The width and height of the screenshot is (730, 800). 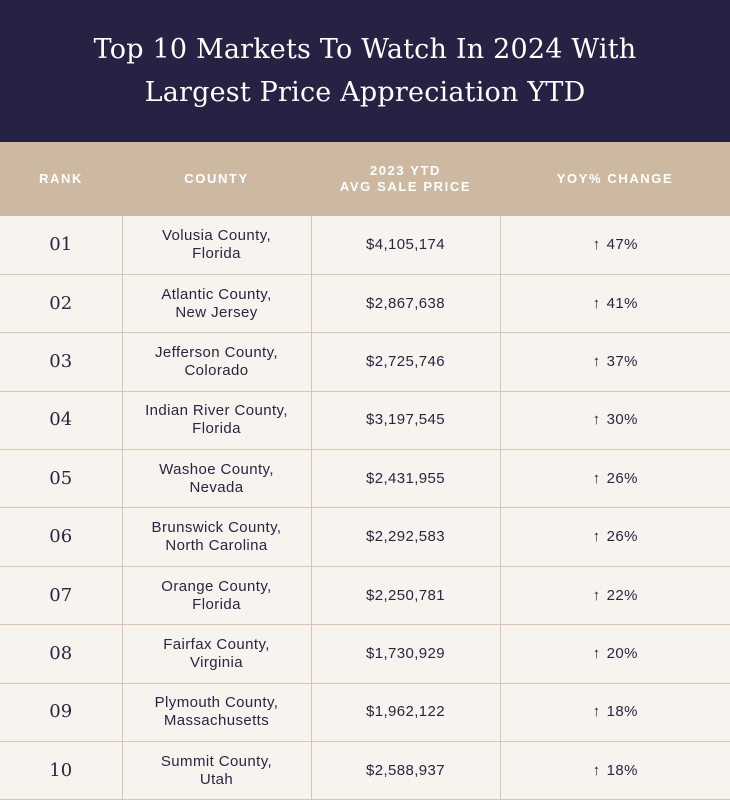 I want to click on rank-cell: 06, so click(x=61, y=537).